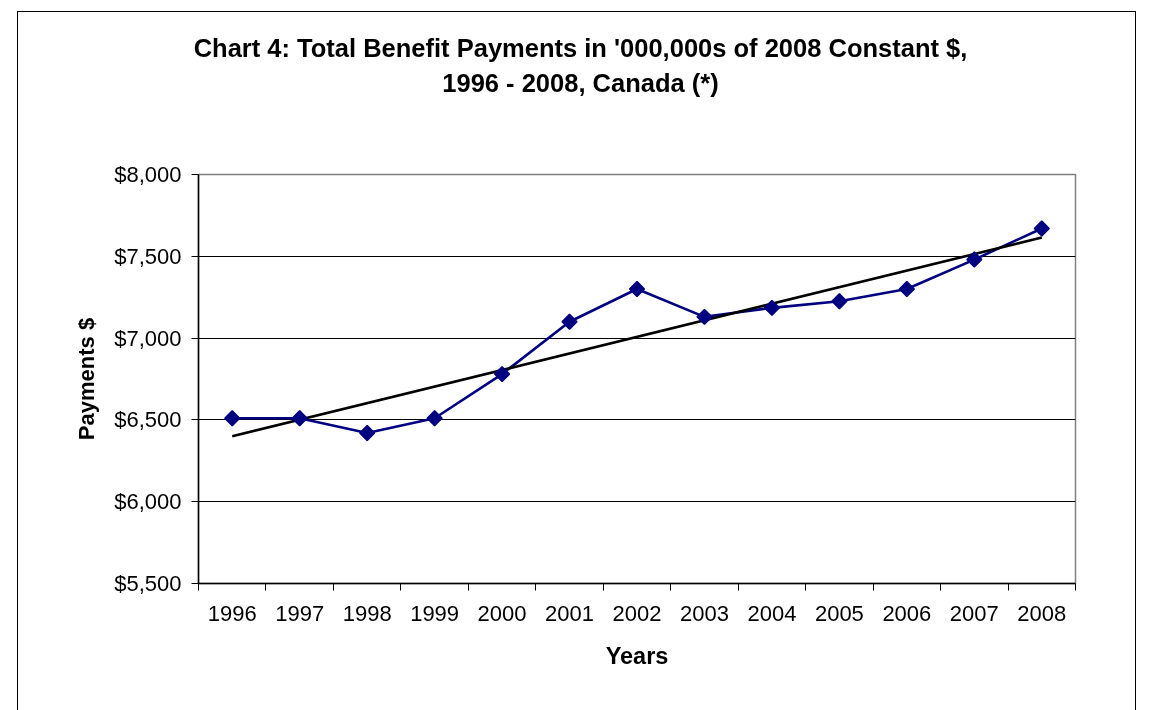 The width and height of the screenshot is (1155, 710). I want to click on y-tick-label: $6,500, so click(148, 420).